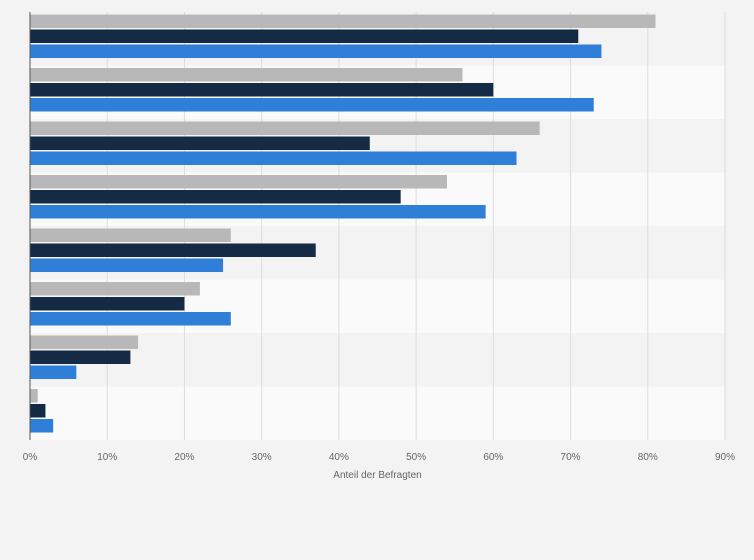  Describe the element at coordinates (725, 457) in the screenshot. I see `x-tick-label: 90%` at that location.